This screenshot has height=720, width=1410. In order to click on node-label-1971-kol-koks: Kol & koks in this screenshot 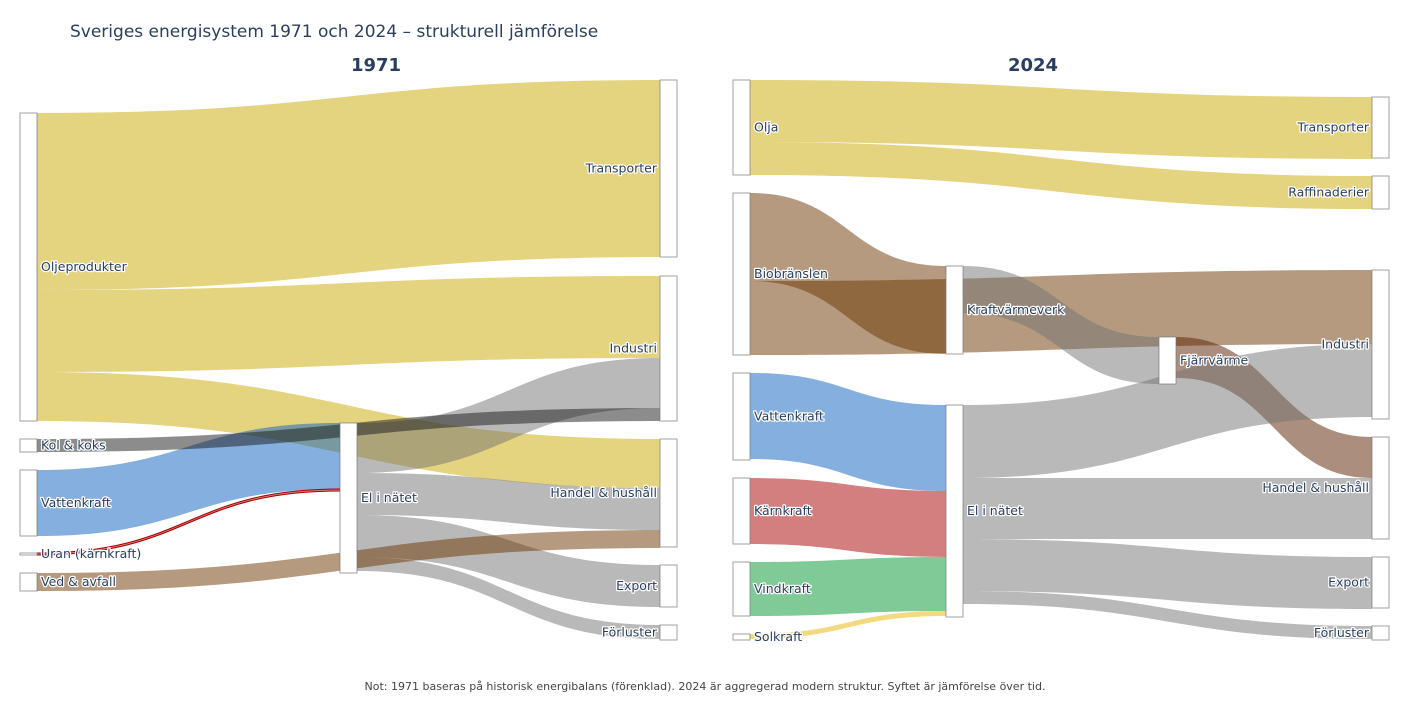, I will do `click(73, 445)`.